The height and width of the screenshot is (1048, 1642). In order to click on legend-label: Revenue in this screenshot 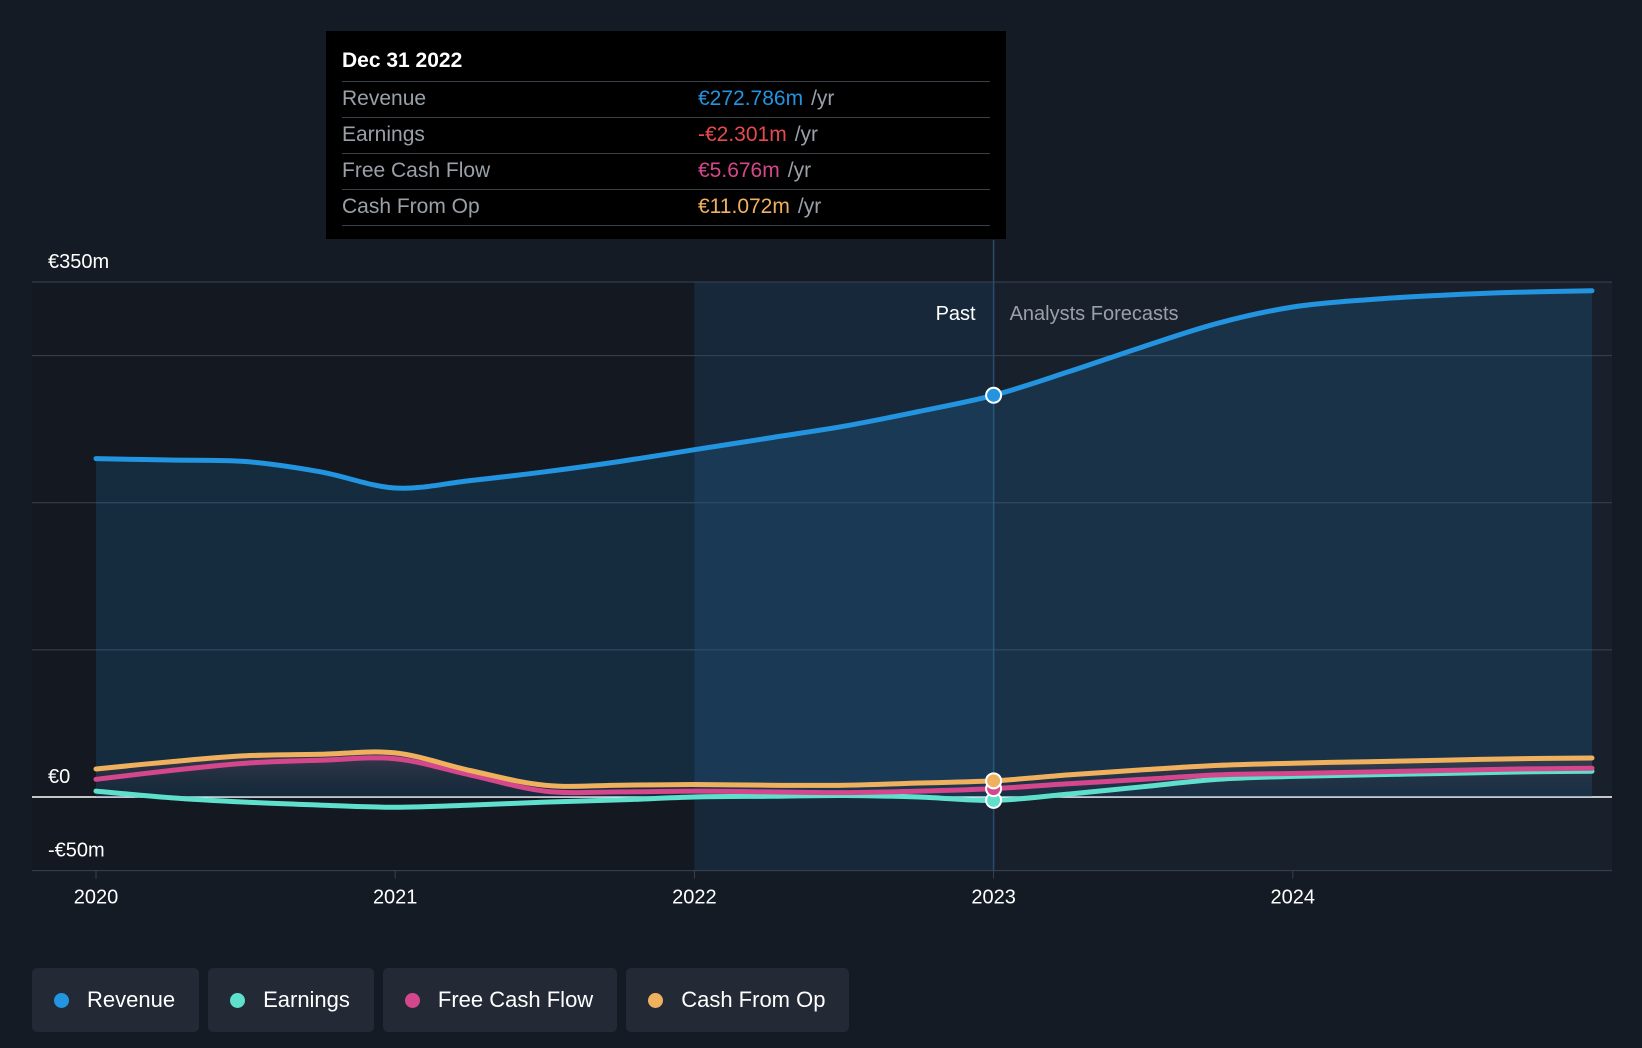, I will do `click(131, 999)`.